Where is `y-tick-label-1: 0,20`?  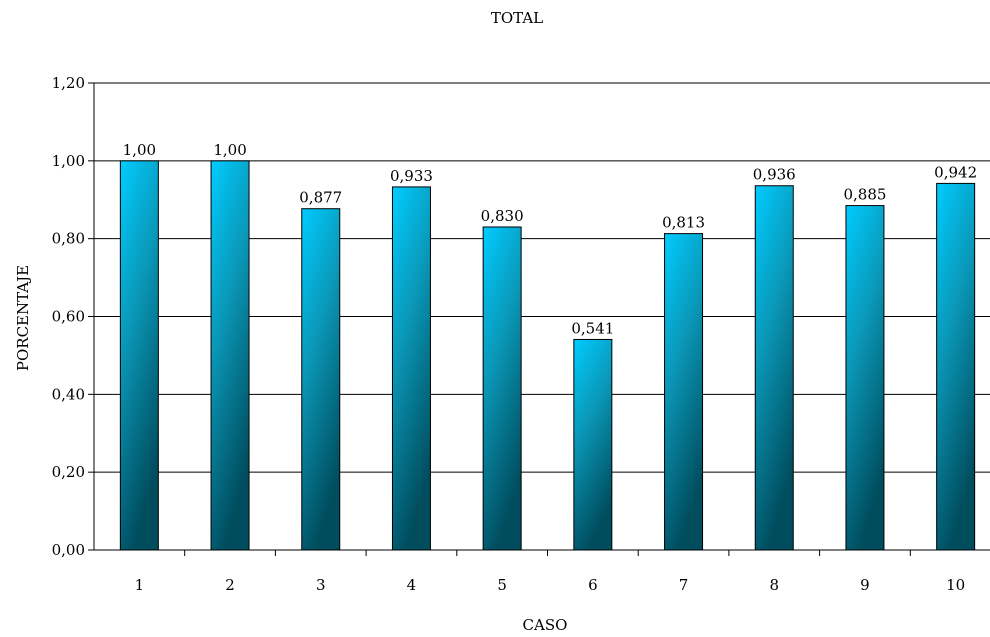
y-tick-label-1: 0,20 is located at coordinates (68, 472).